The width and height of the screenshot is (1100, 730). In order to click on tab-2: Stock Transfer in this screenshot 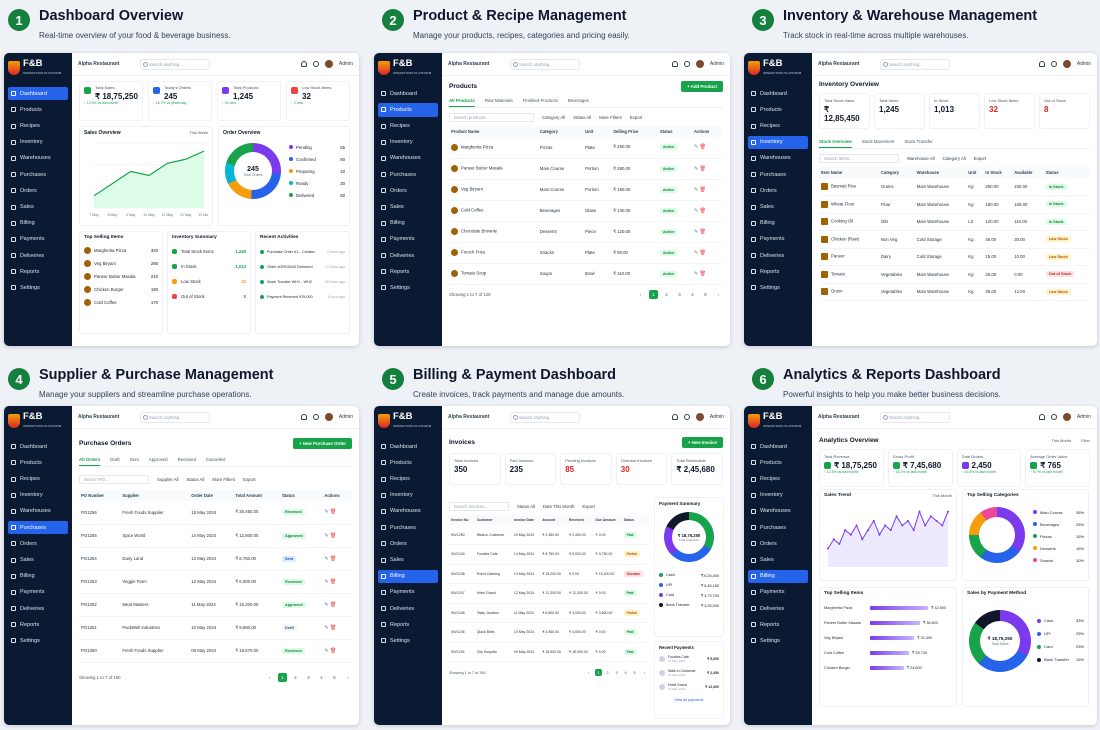, I will do `click(918, 141)`.